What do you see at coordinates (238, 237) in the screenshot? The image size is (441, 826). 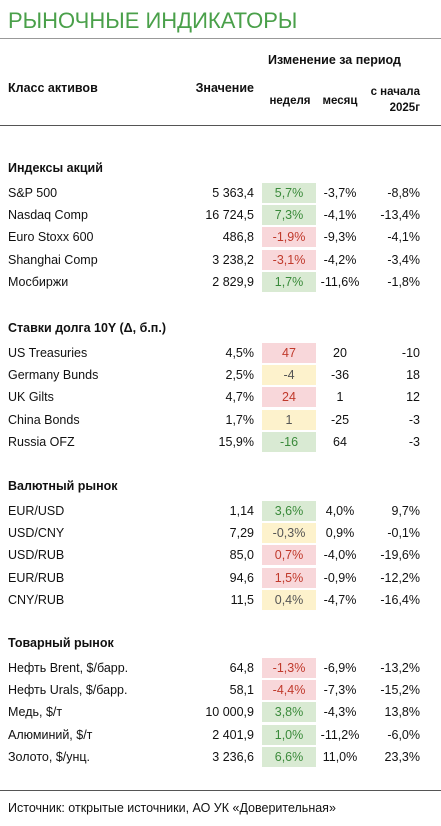 I see `value: 486,8` at bounding box center [238, 237].